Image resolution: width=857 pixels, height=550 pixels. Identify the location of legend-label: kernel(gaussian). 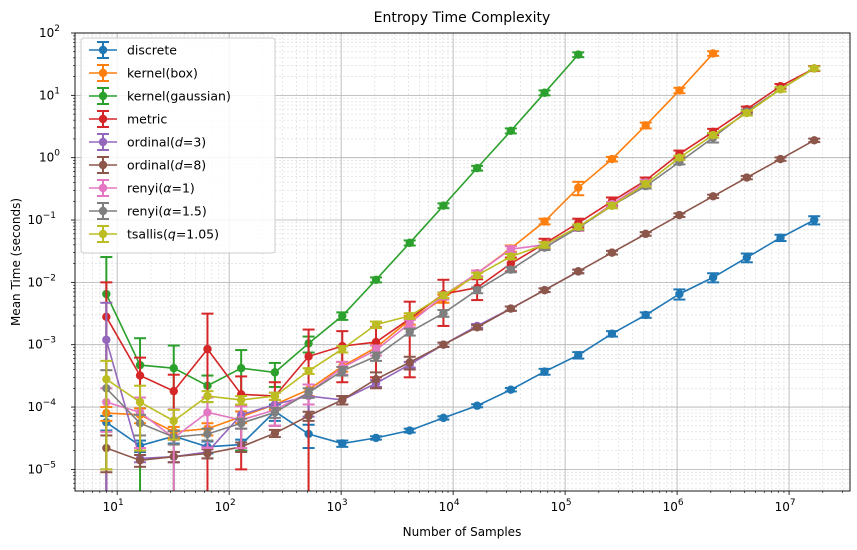
(179, 96).